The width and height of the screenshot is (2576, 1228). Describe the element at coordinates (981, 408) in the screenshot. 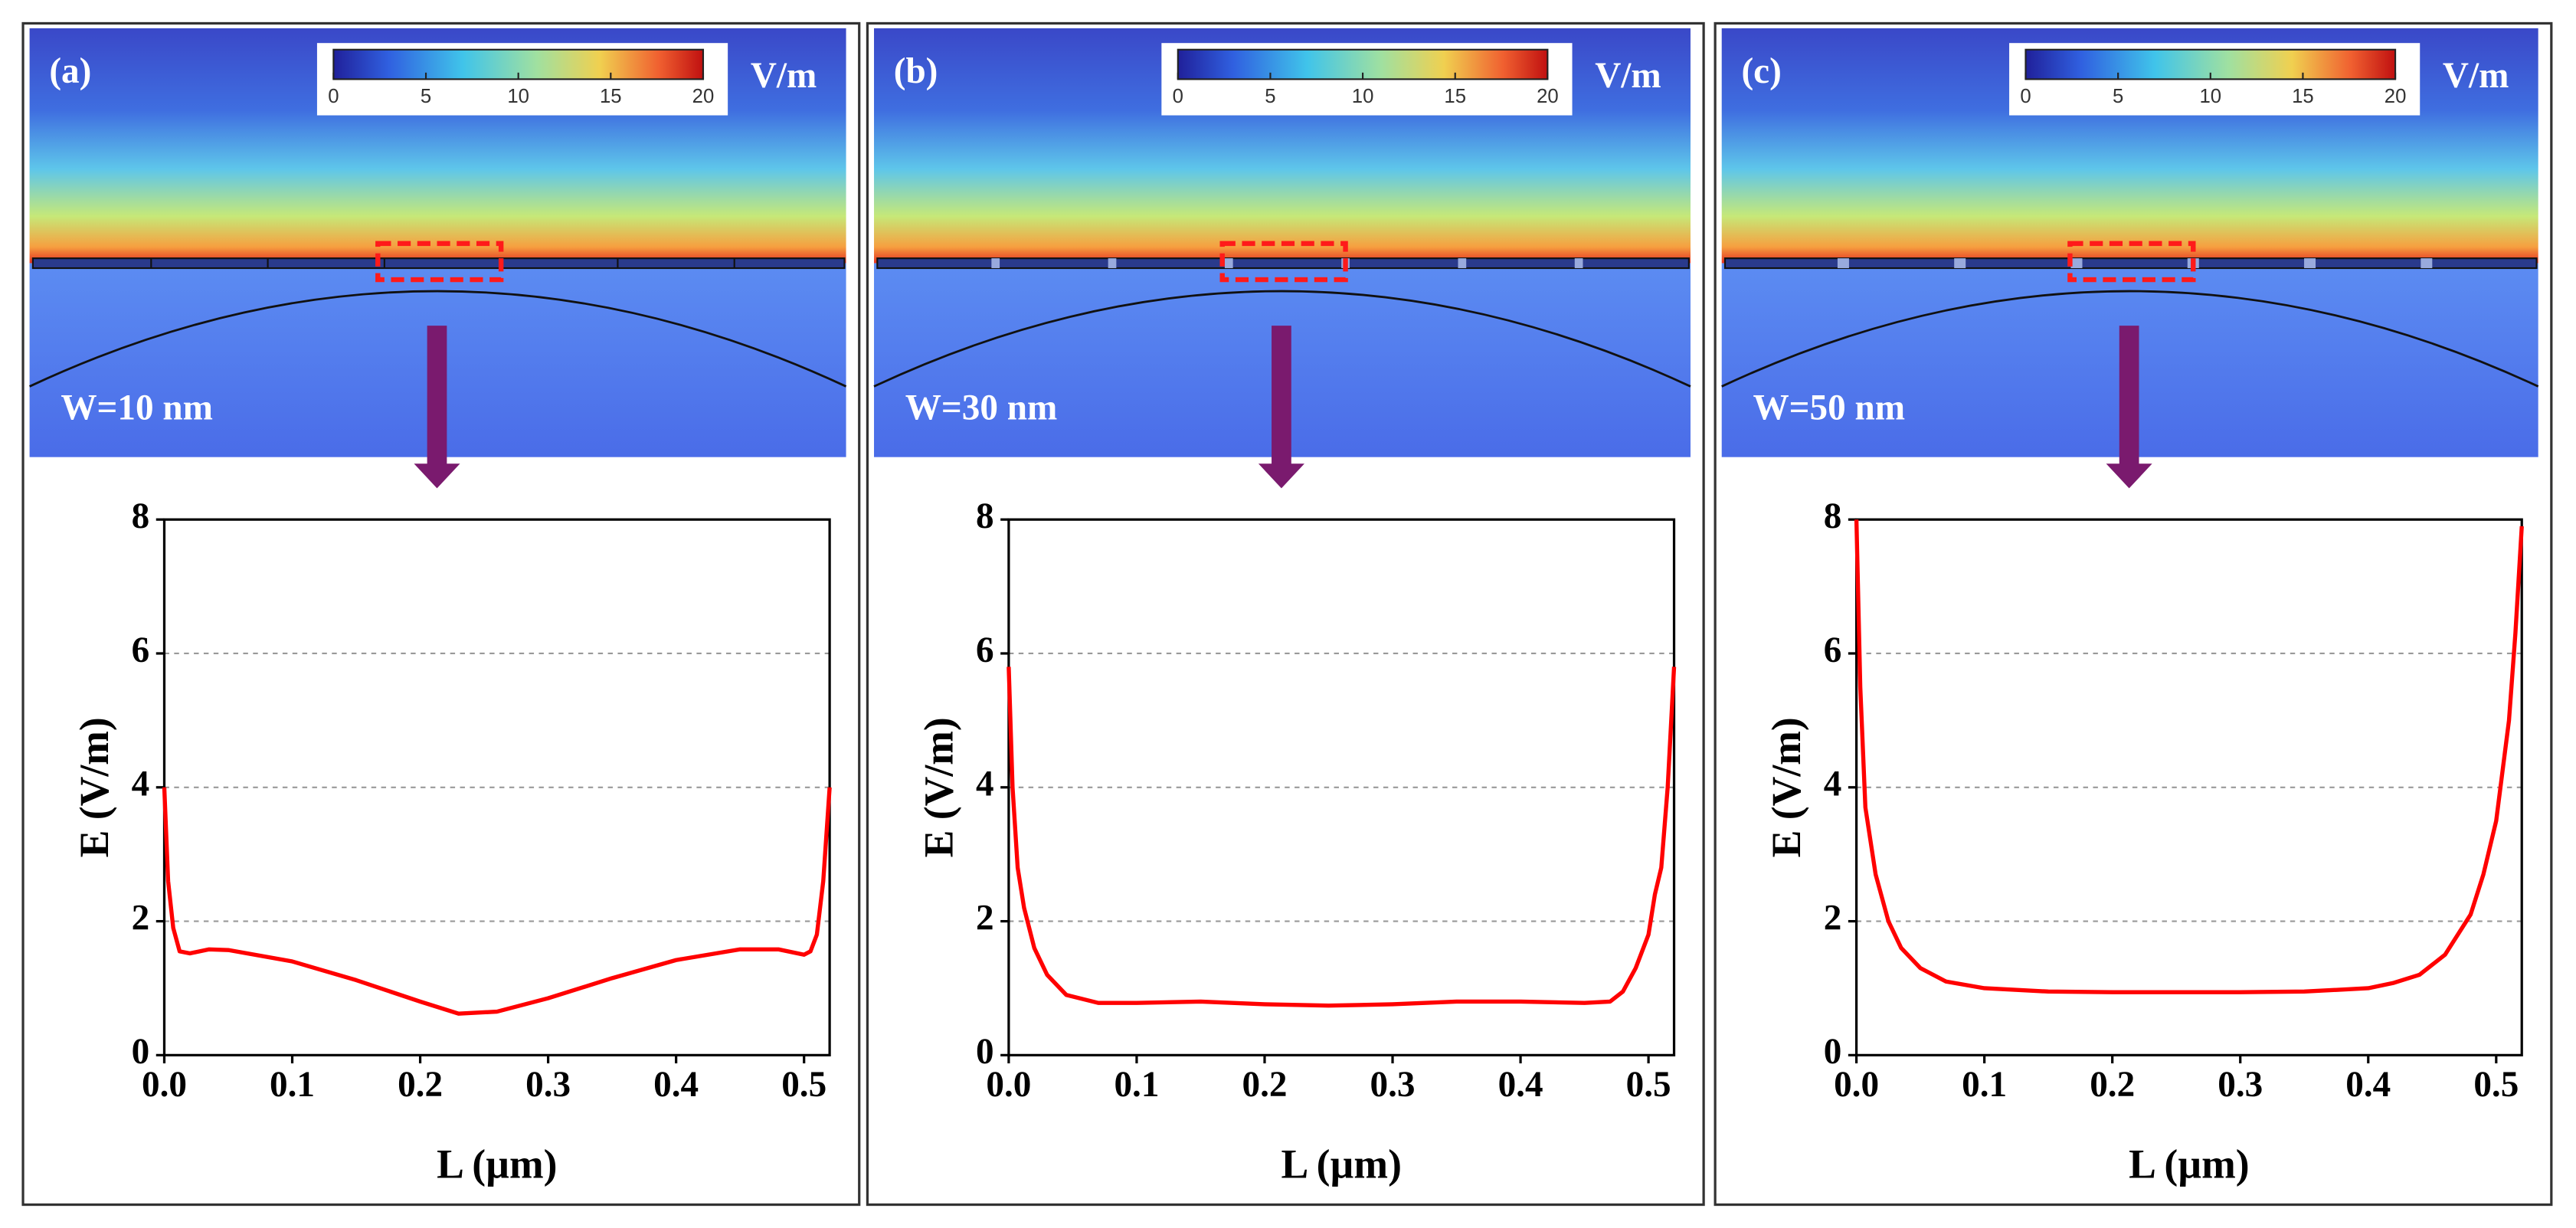

I see `annotation: W=30 nm` at that location.